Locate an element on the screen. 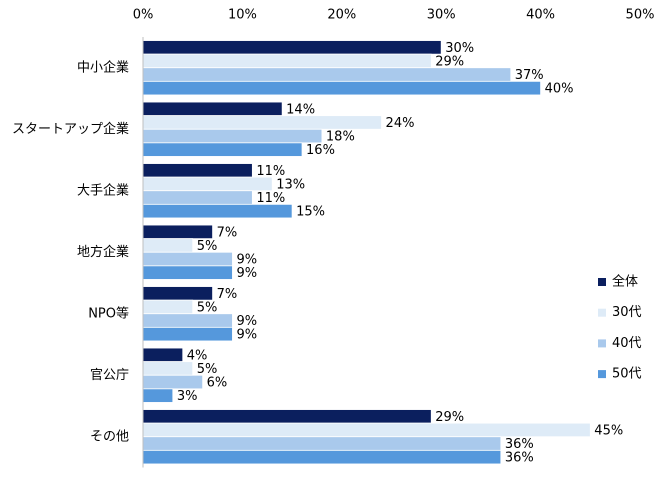  x-tick-label: 30% is located at coordinates (441, 15).